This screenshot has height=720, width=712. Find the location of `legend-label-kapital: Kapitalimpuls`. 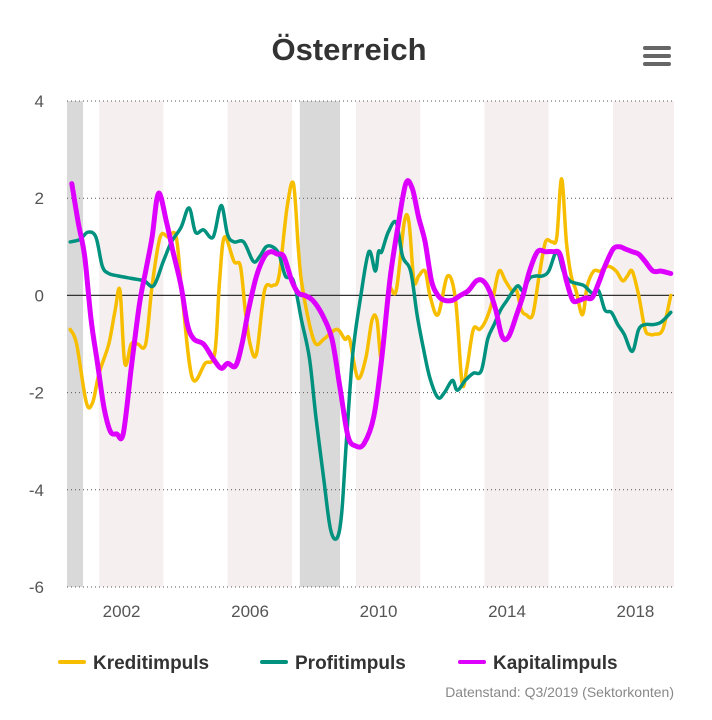

legend-label-kapital: Kapitalimpuls is located at coordinates (555, 663).